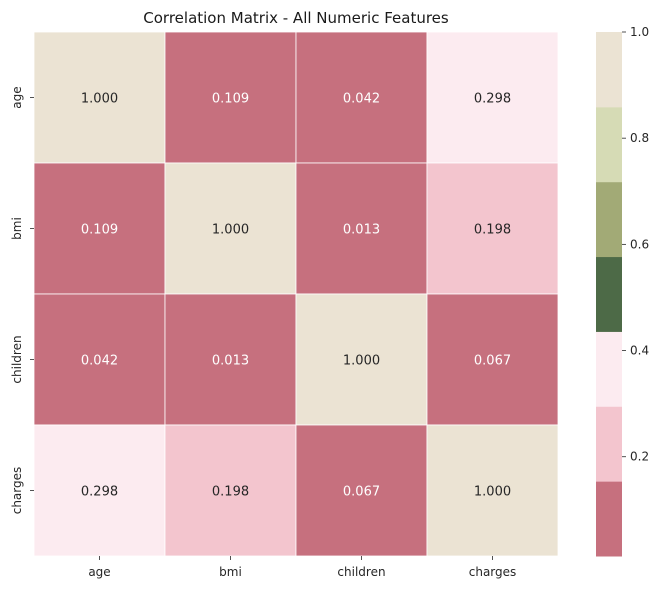  What do you see at coordinates (17, 97) in the screenshot?
I see `y-tick-label: age` at bounding box center [17, 97].